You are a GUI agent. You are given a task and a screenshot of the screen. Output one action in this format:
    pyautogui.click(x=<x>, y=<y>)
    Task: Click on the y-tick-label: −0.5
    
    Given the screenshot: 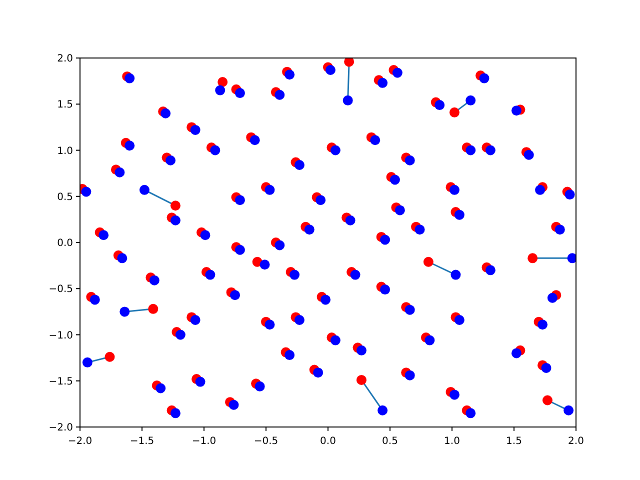 What is the action you would take?
    pyautogui.click(x=60, y=290)
    